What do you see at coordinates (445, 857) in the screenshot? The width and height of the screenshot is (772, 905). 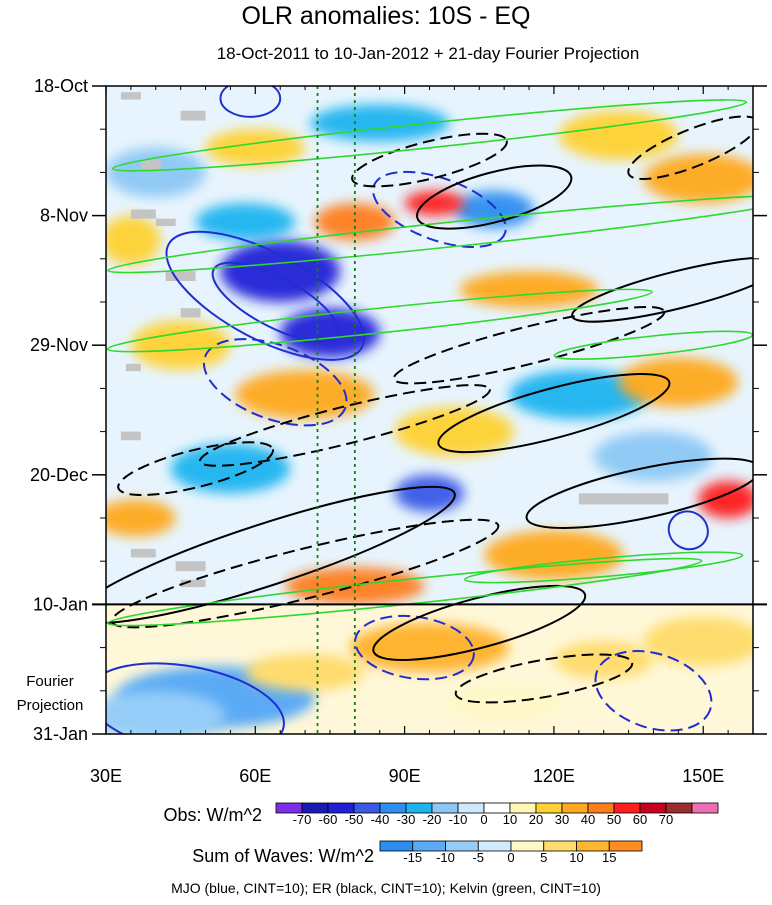 I see `waves-colorbar-level-1: -10` at bounding box center [445, 857].